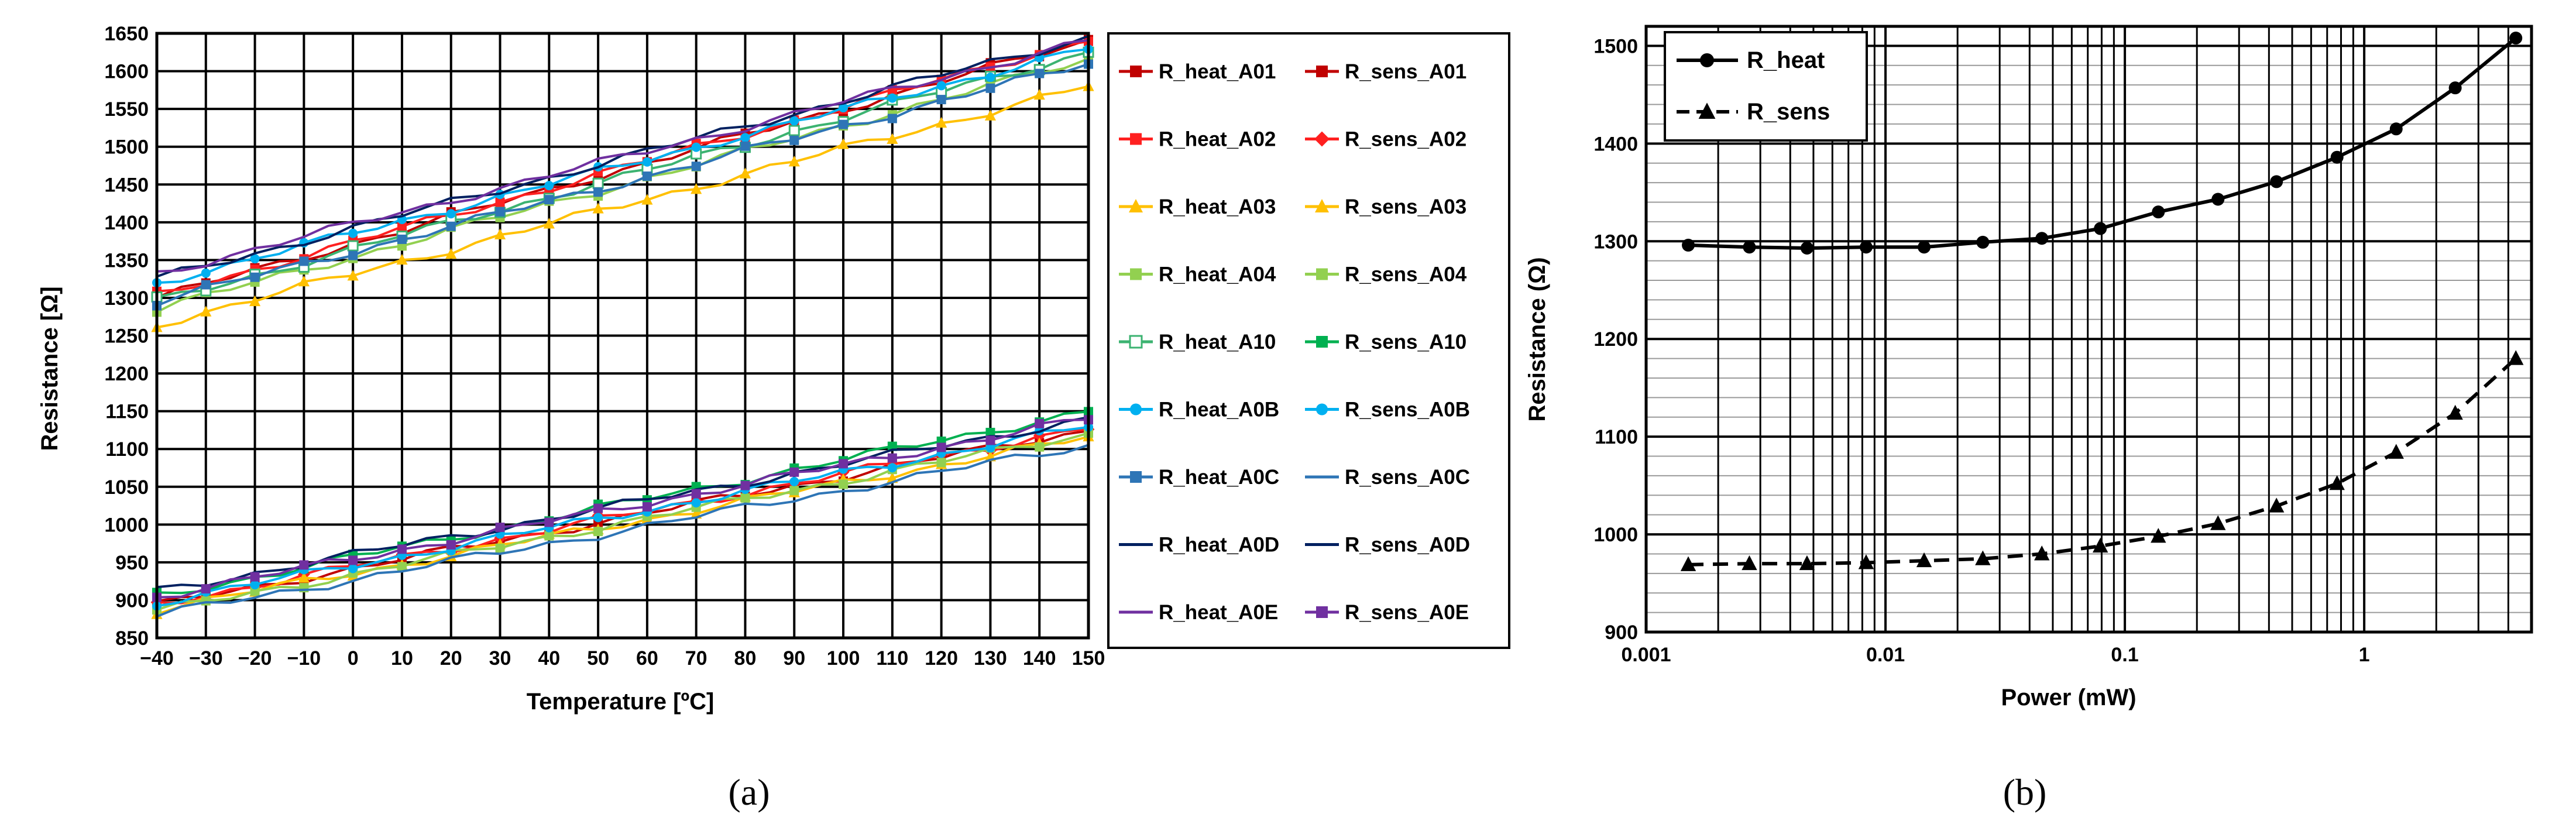 Image resolution: width=2576 pixels, height=824 pixels. I want to click on panel-a-y-tick-label: 850, so click(132, 638).